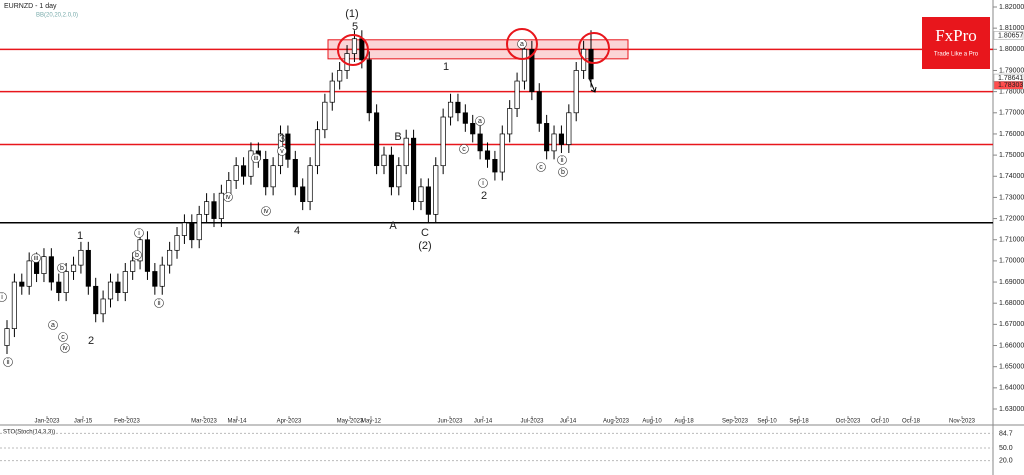 This screenshot has width=1024, height=475. Describe the element at coordinates (956, 55) in the screenshot. I see `brand-tagline: Trade Like a Pro` at that location.